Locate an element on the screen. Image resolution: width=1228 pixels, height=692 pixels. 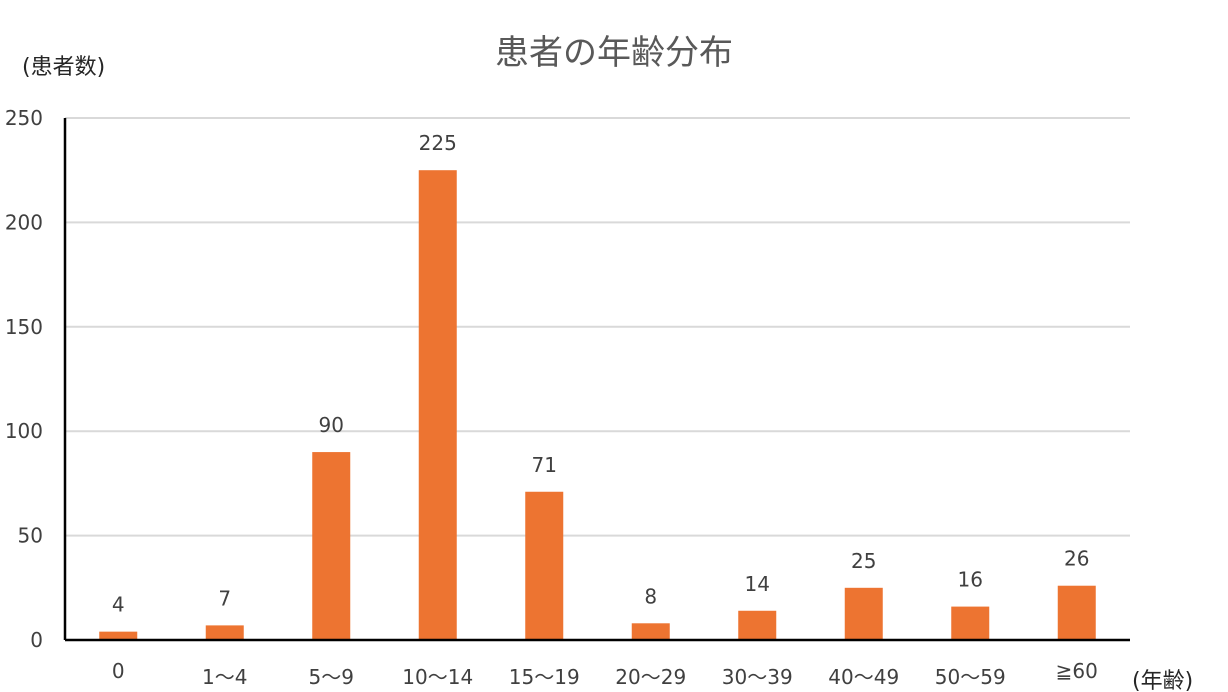
x-category-label: 50～59 is located at coordinates (970, 677).